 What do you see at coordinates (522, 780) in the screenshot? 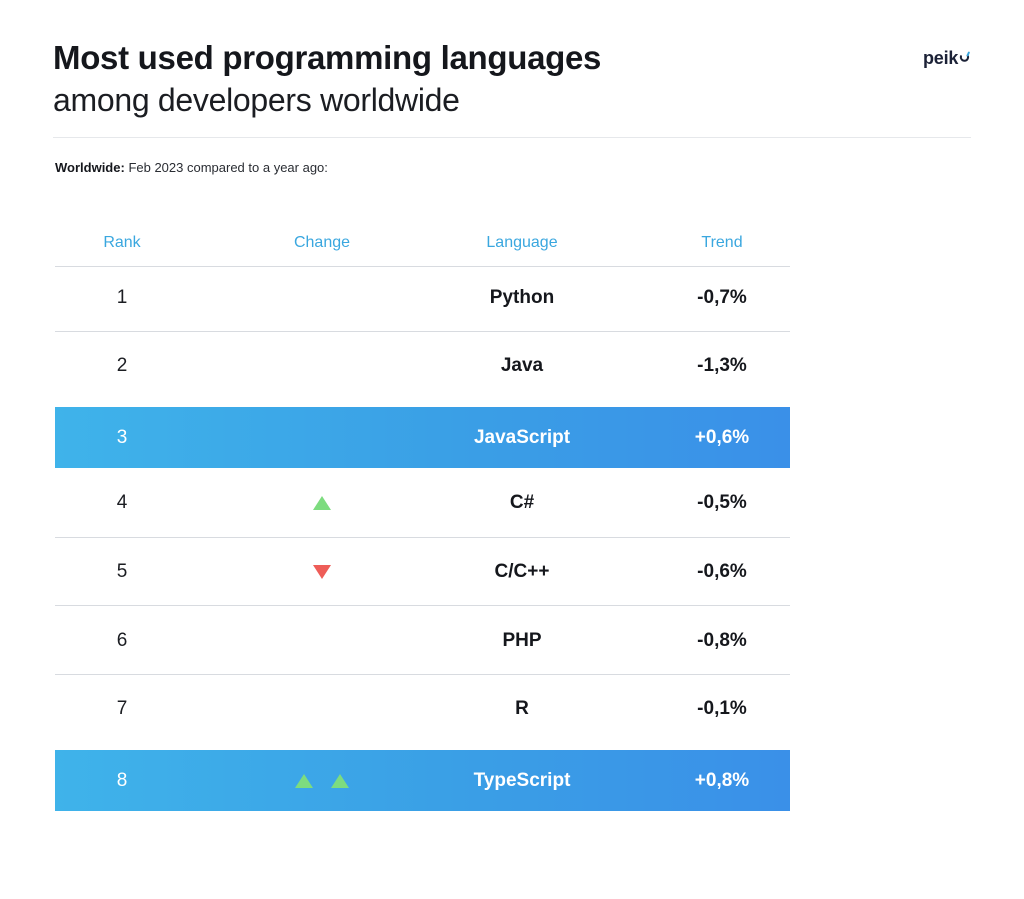
I see `language-cell: TypeScript` at bounding box center [522, 780].